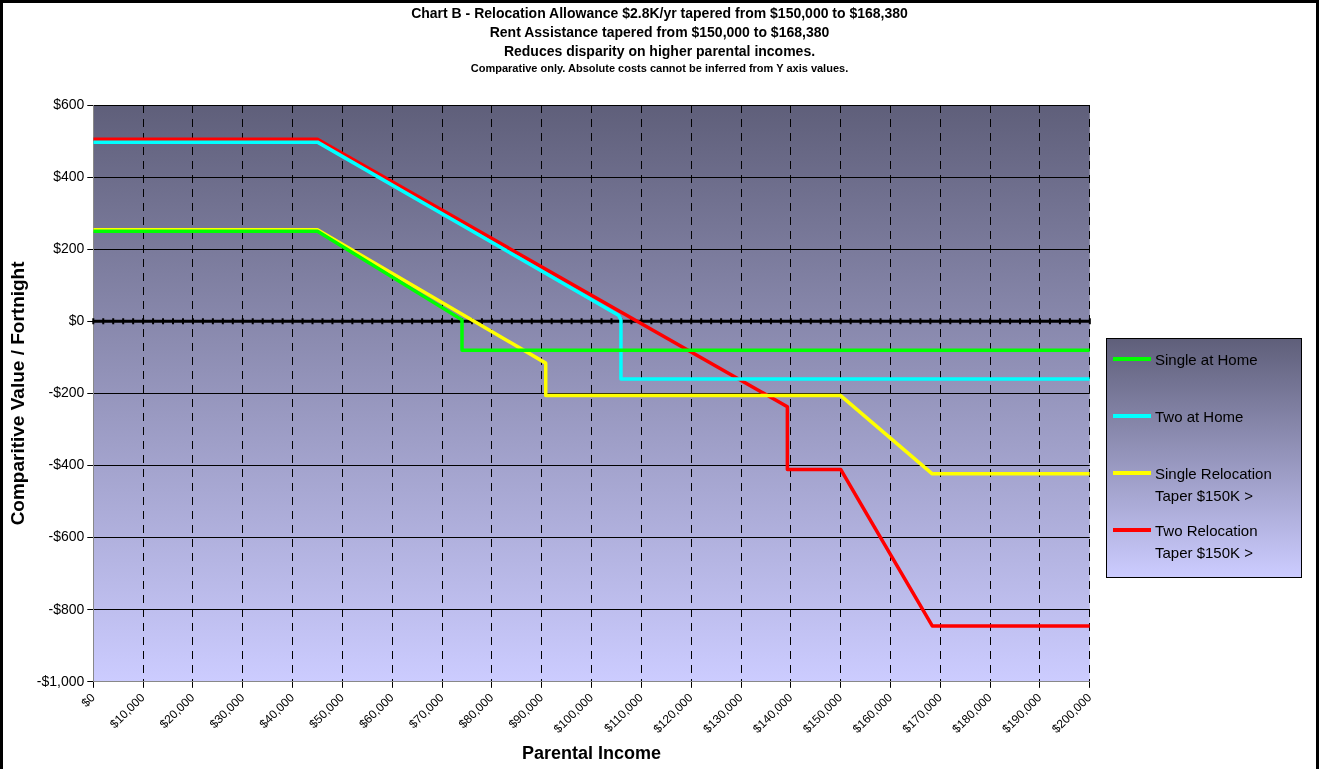  I want to click on y-tick-label: $200, so click(69, 248).